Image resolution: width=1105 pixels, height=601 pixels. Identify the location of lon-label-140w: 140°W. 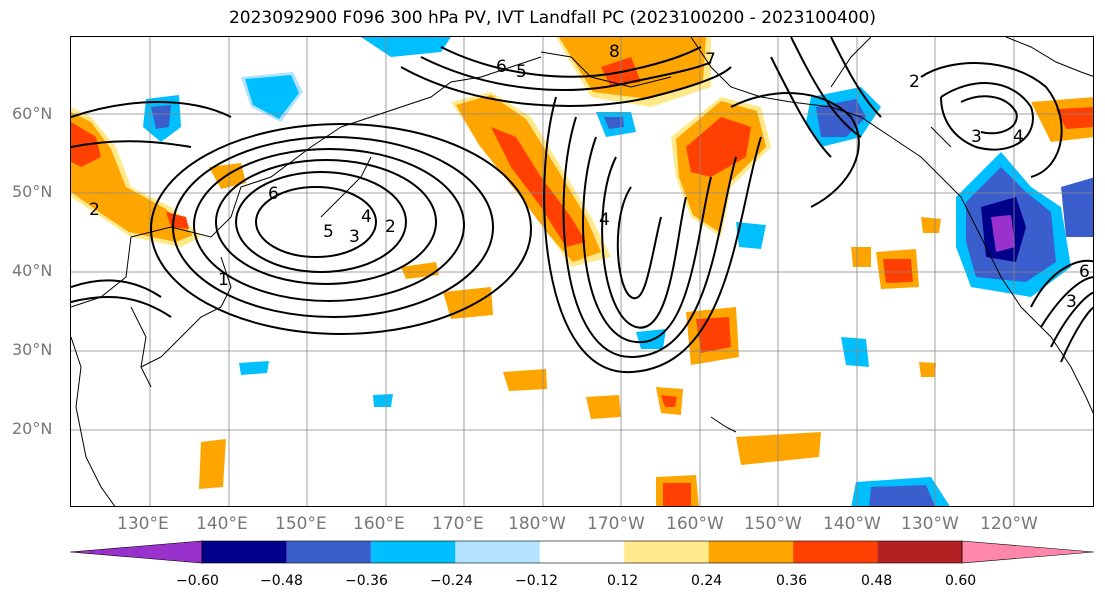
(852, 524).